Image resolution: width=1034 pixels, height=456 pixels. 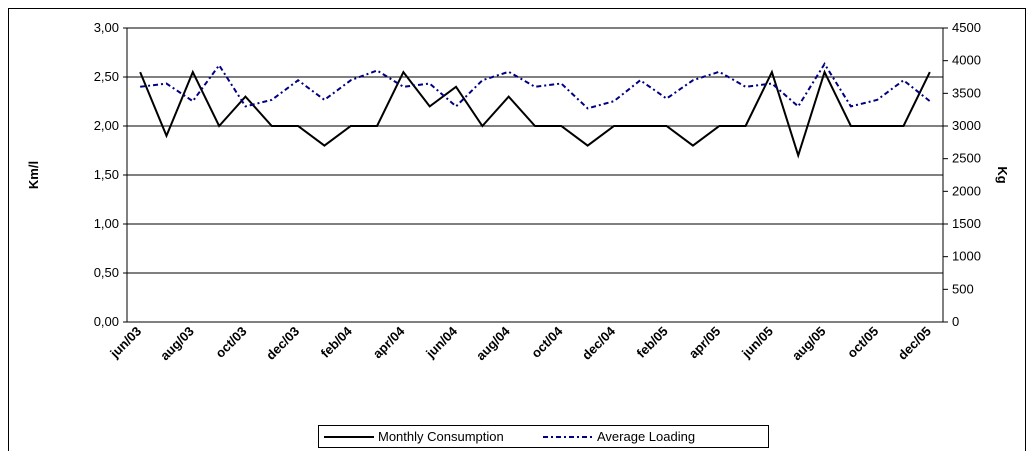 What do you see at coordinates (33, 175) in the screenshot?
I see `y-axis-title: Km/l` at bounding box center [33, 175].